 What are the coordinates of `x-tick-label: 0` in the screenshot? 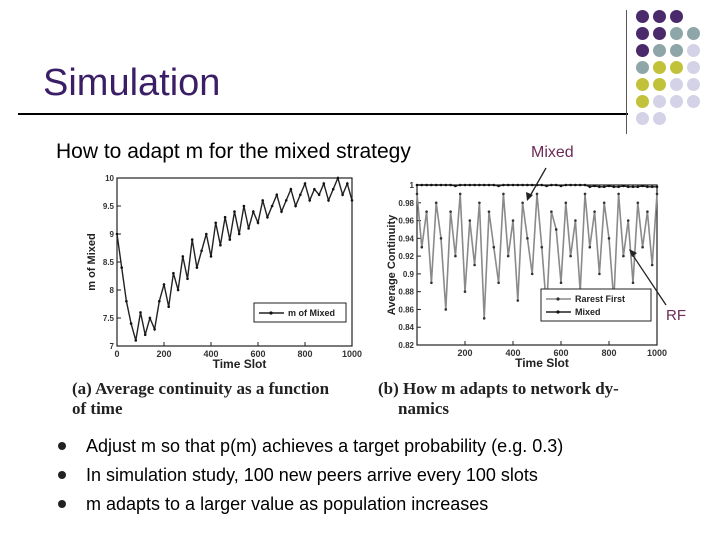 It's located at (116, 354).